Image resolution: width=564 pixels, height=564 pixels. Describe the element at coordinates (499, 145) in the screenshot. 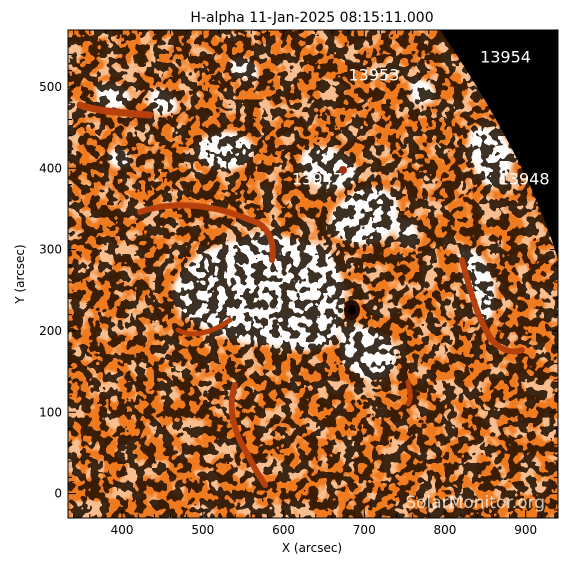

I see `off-limb-space` at that location.